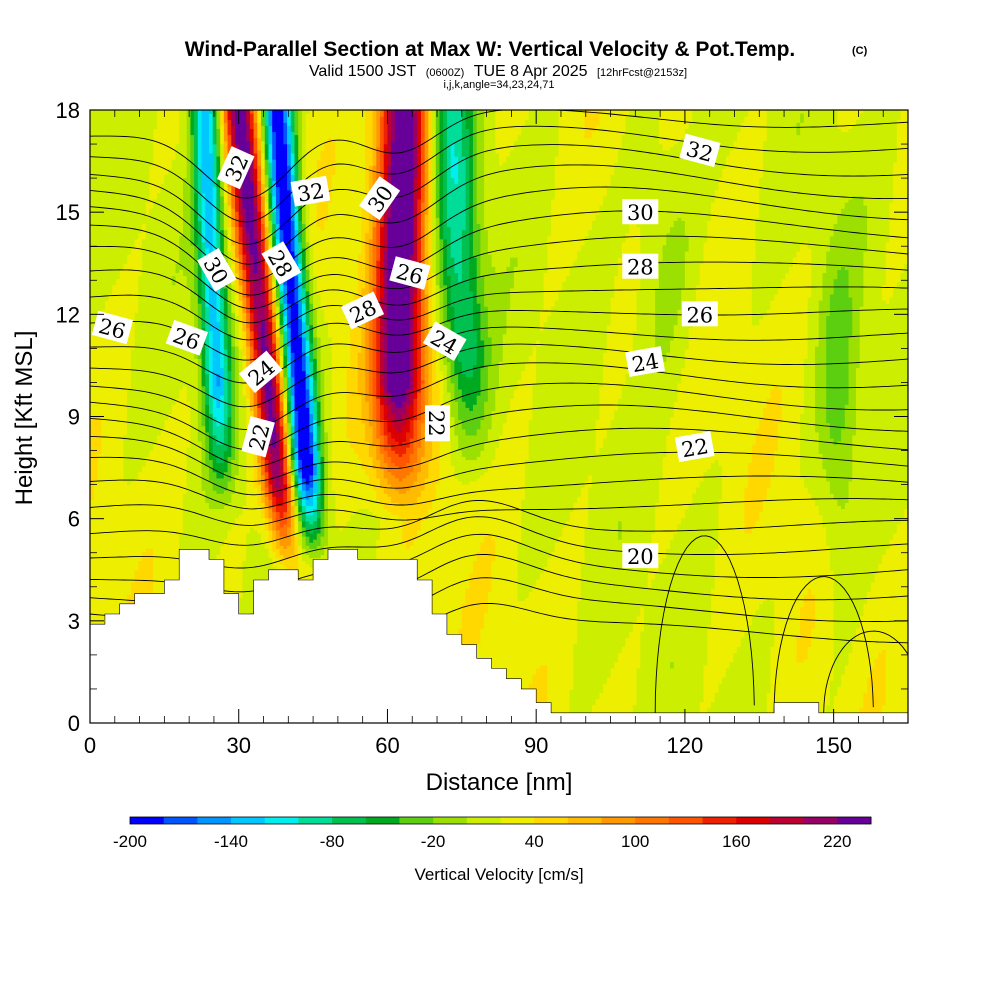  I want to click on y-tick-label: 6, so click(74, 519).